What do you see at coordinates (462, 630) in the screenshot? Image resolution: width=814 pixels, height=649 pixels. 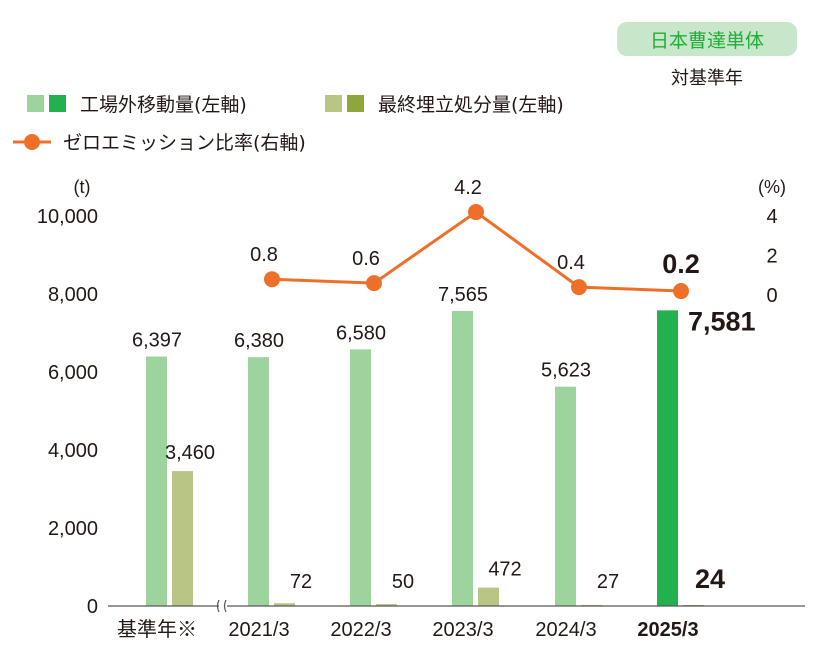 I see `x-axis-category-label: 2023/3` at bounding box center [462, 630].